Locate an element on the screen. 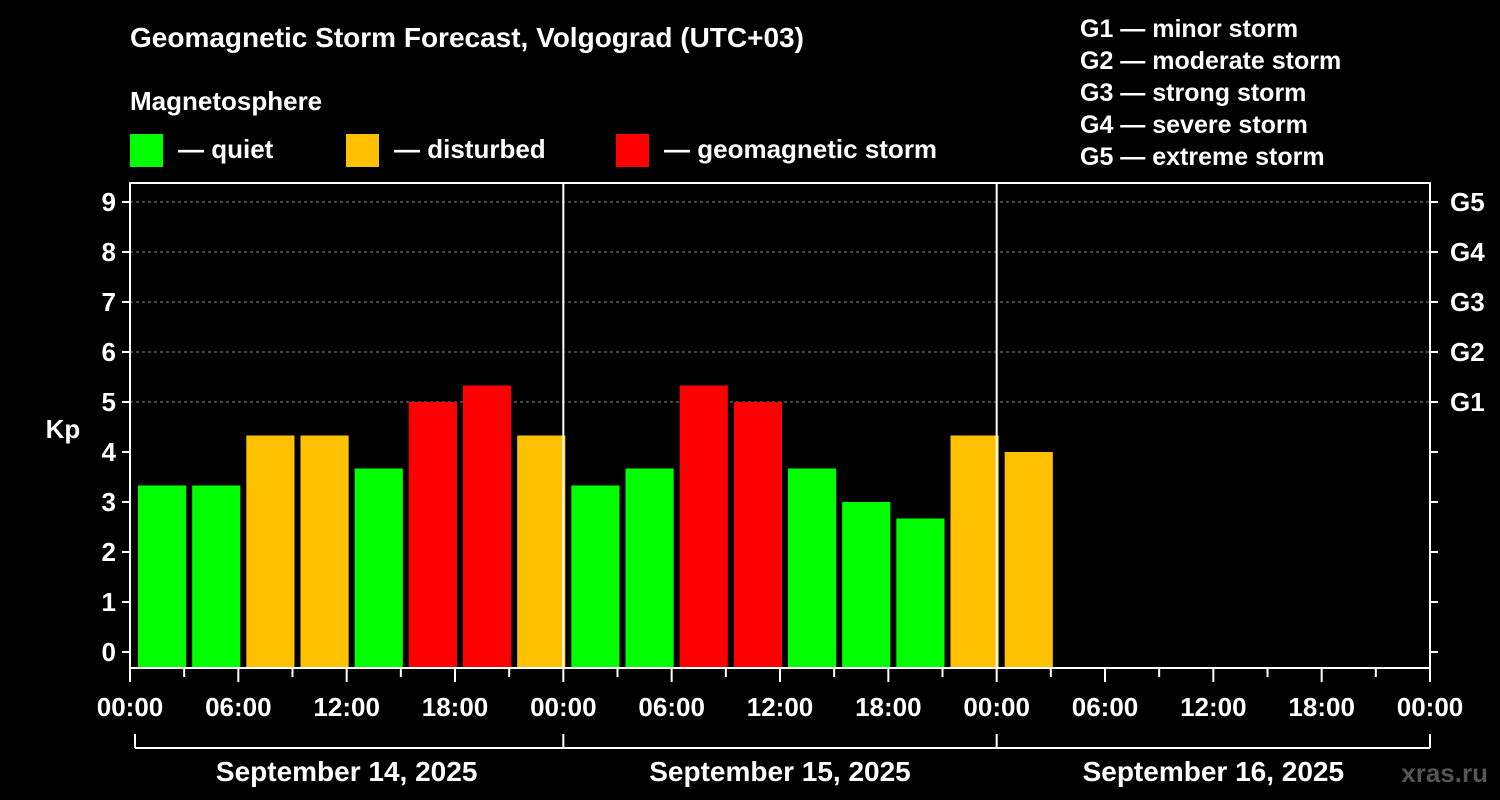 The width and height of the screenshot is (1500, 800). y-tick-label-2: 2 is located at coordinates (109, 552).